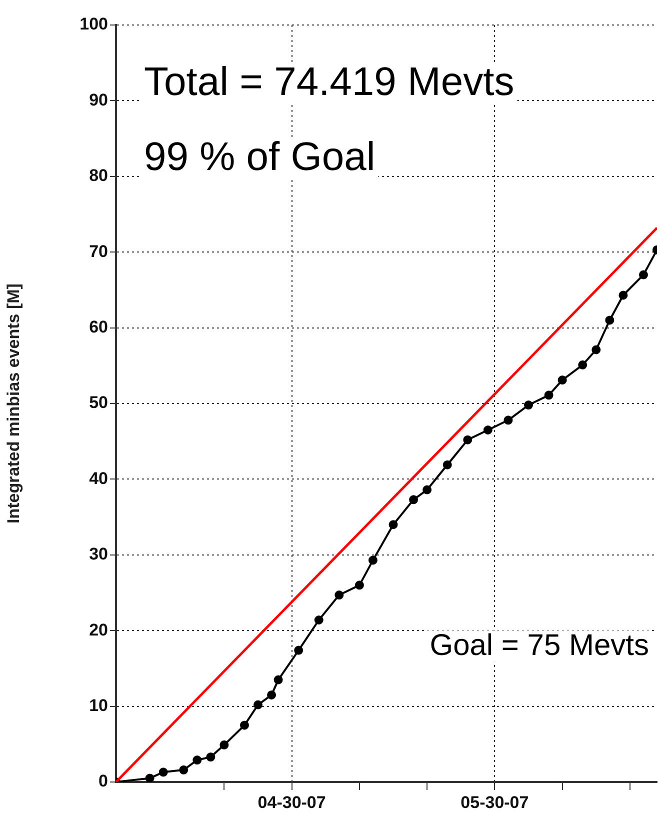  I want to click on y-tick-label: 50, so click(98, 402).